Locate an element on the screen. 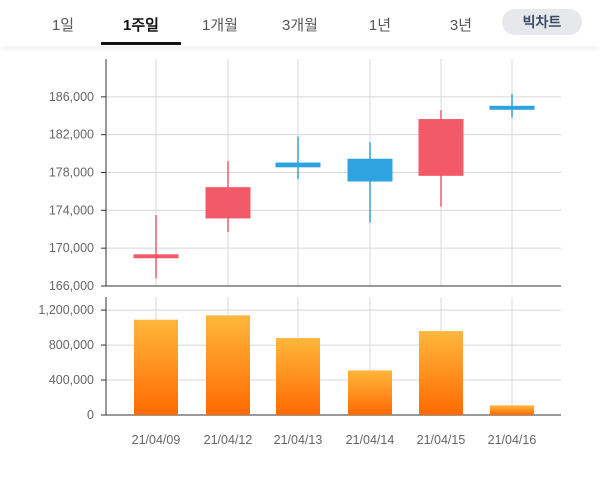  price-tick-label: 186,000 is located at coordinates (71, 97).